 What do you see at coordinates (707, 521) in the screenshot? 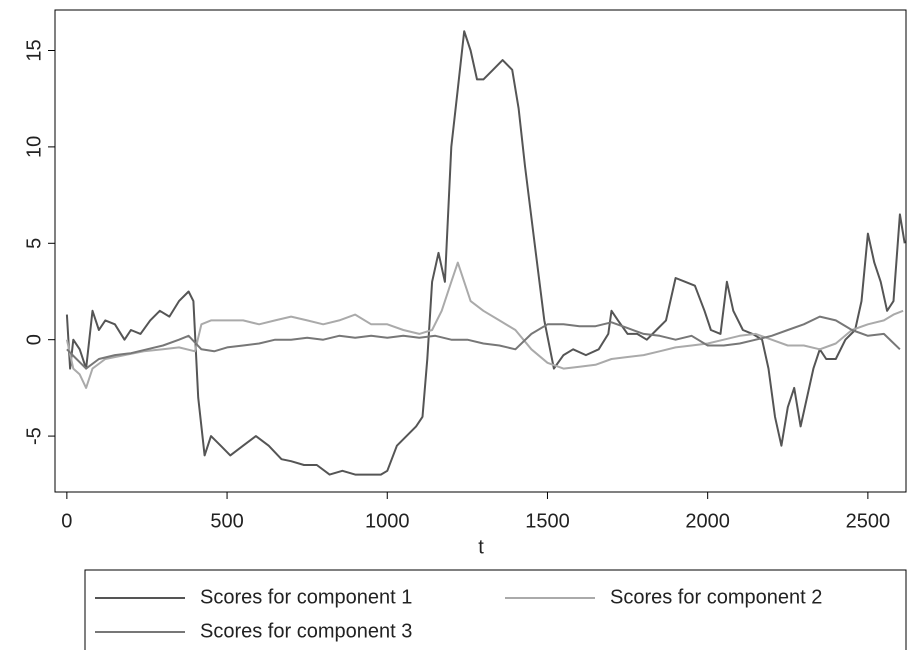
I see `x-tick-label: 2000` at bounding box center [707, 521].